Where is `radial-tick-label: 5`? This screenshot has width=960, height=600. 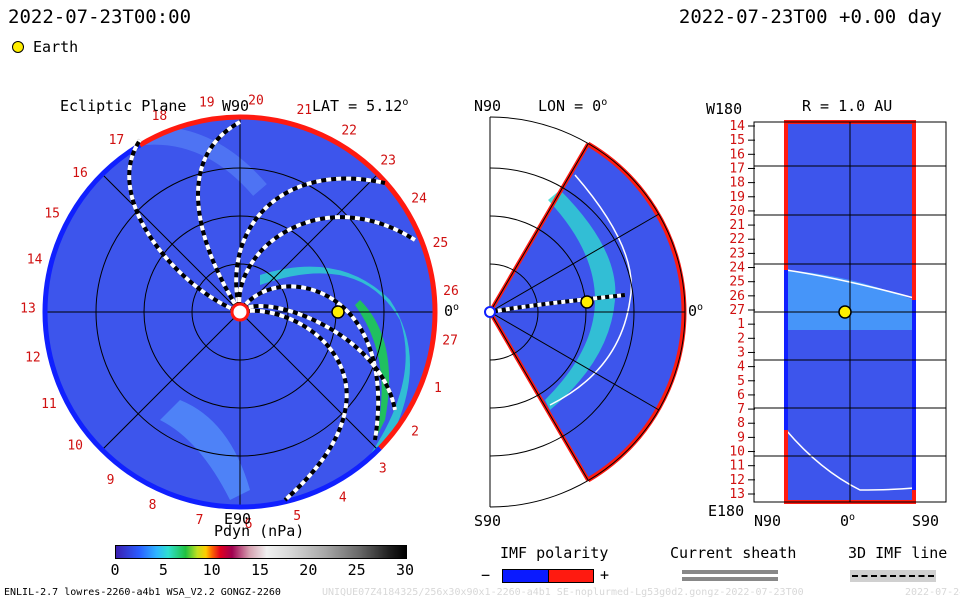 radial-tick-label: 5 is located at coordinates (741, 381).